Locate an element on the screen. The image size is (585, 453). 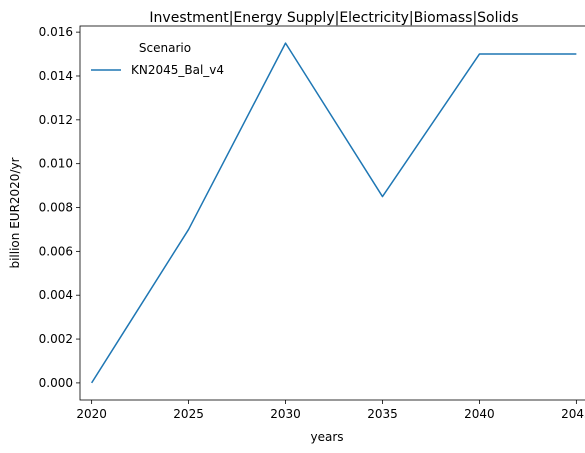
y-tick-label: 0.010 is located at coordinates (56, 164).